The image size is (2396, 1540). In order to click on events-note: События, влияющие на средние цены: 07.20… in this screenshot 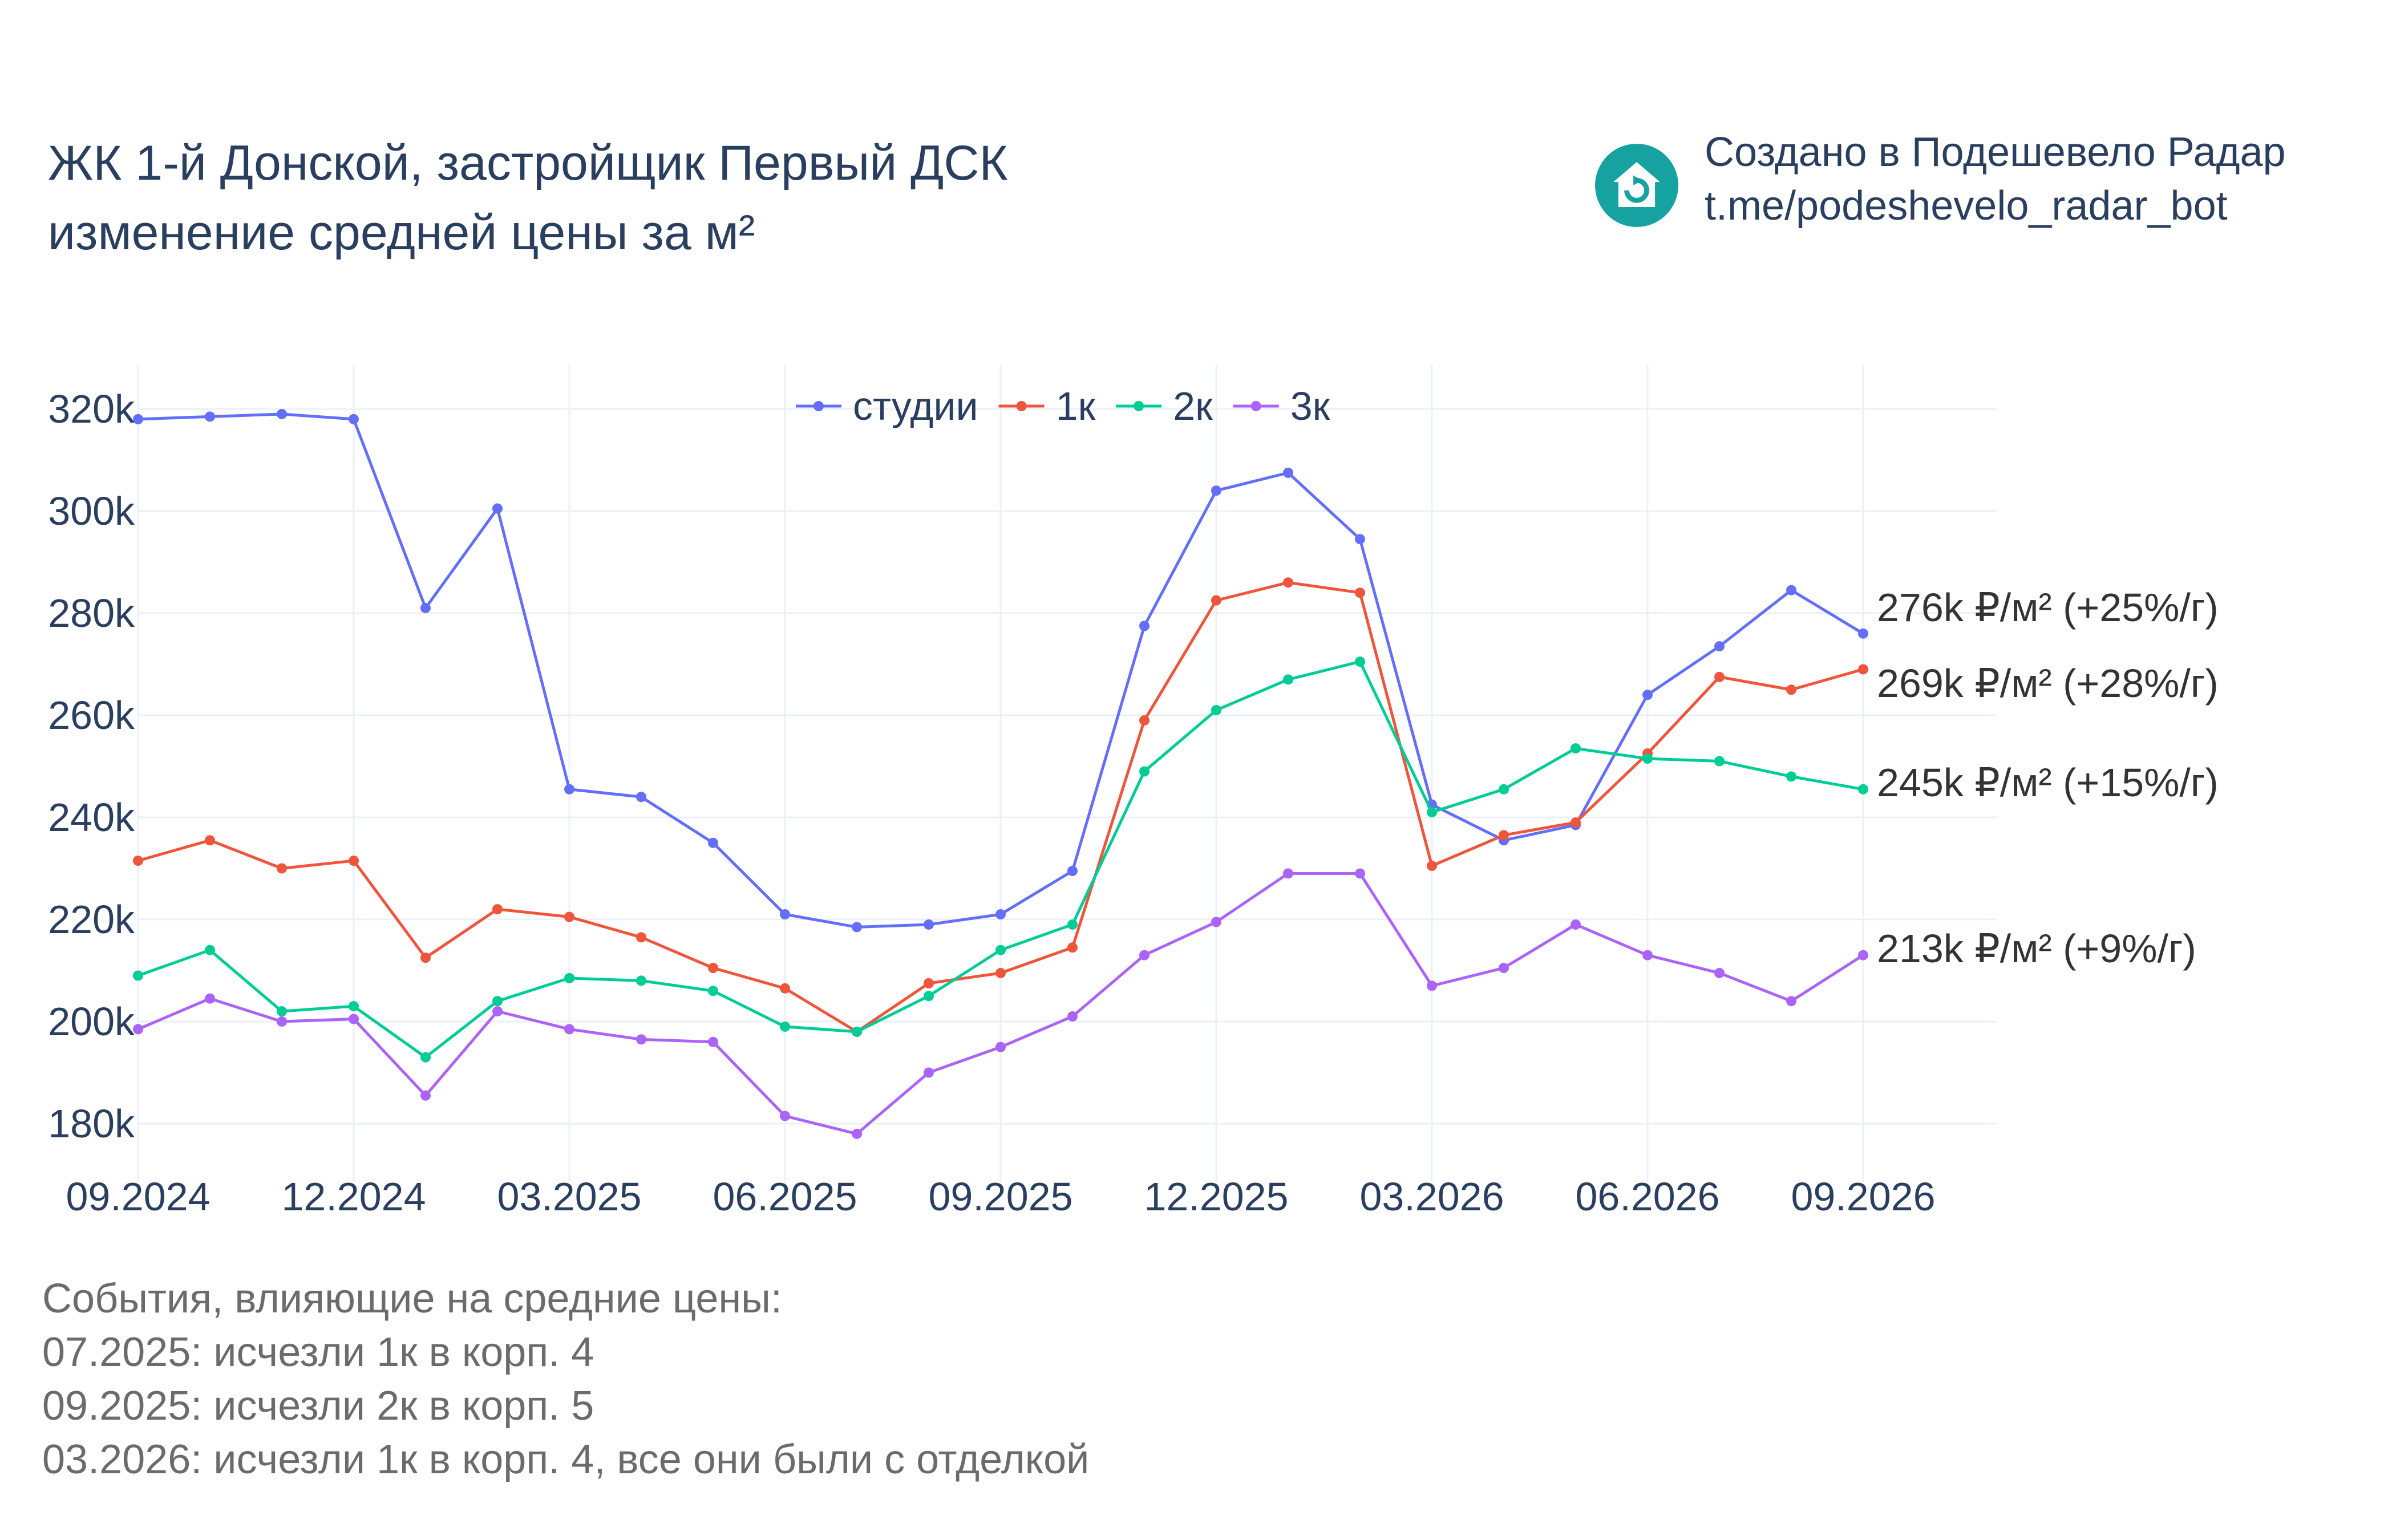, I will do `click(565, 1379)`.